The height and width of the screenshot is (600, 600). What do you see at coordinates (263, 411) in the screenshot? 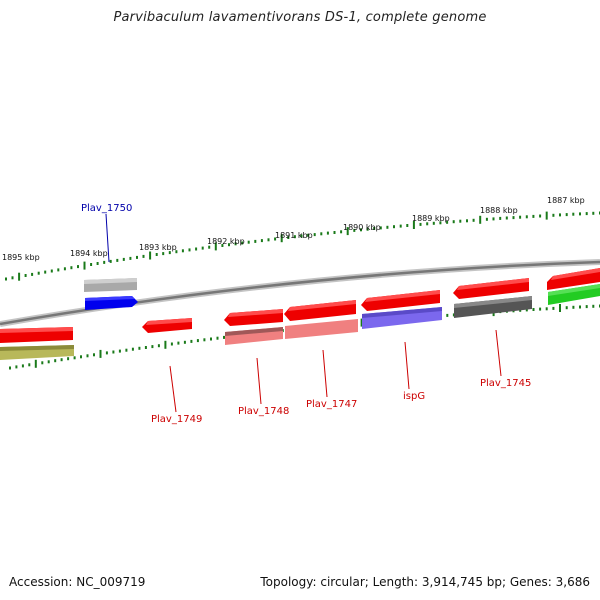
I see `gene-label: Plav_1748` at bounding box center [263, 411].